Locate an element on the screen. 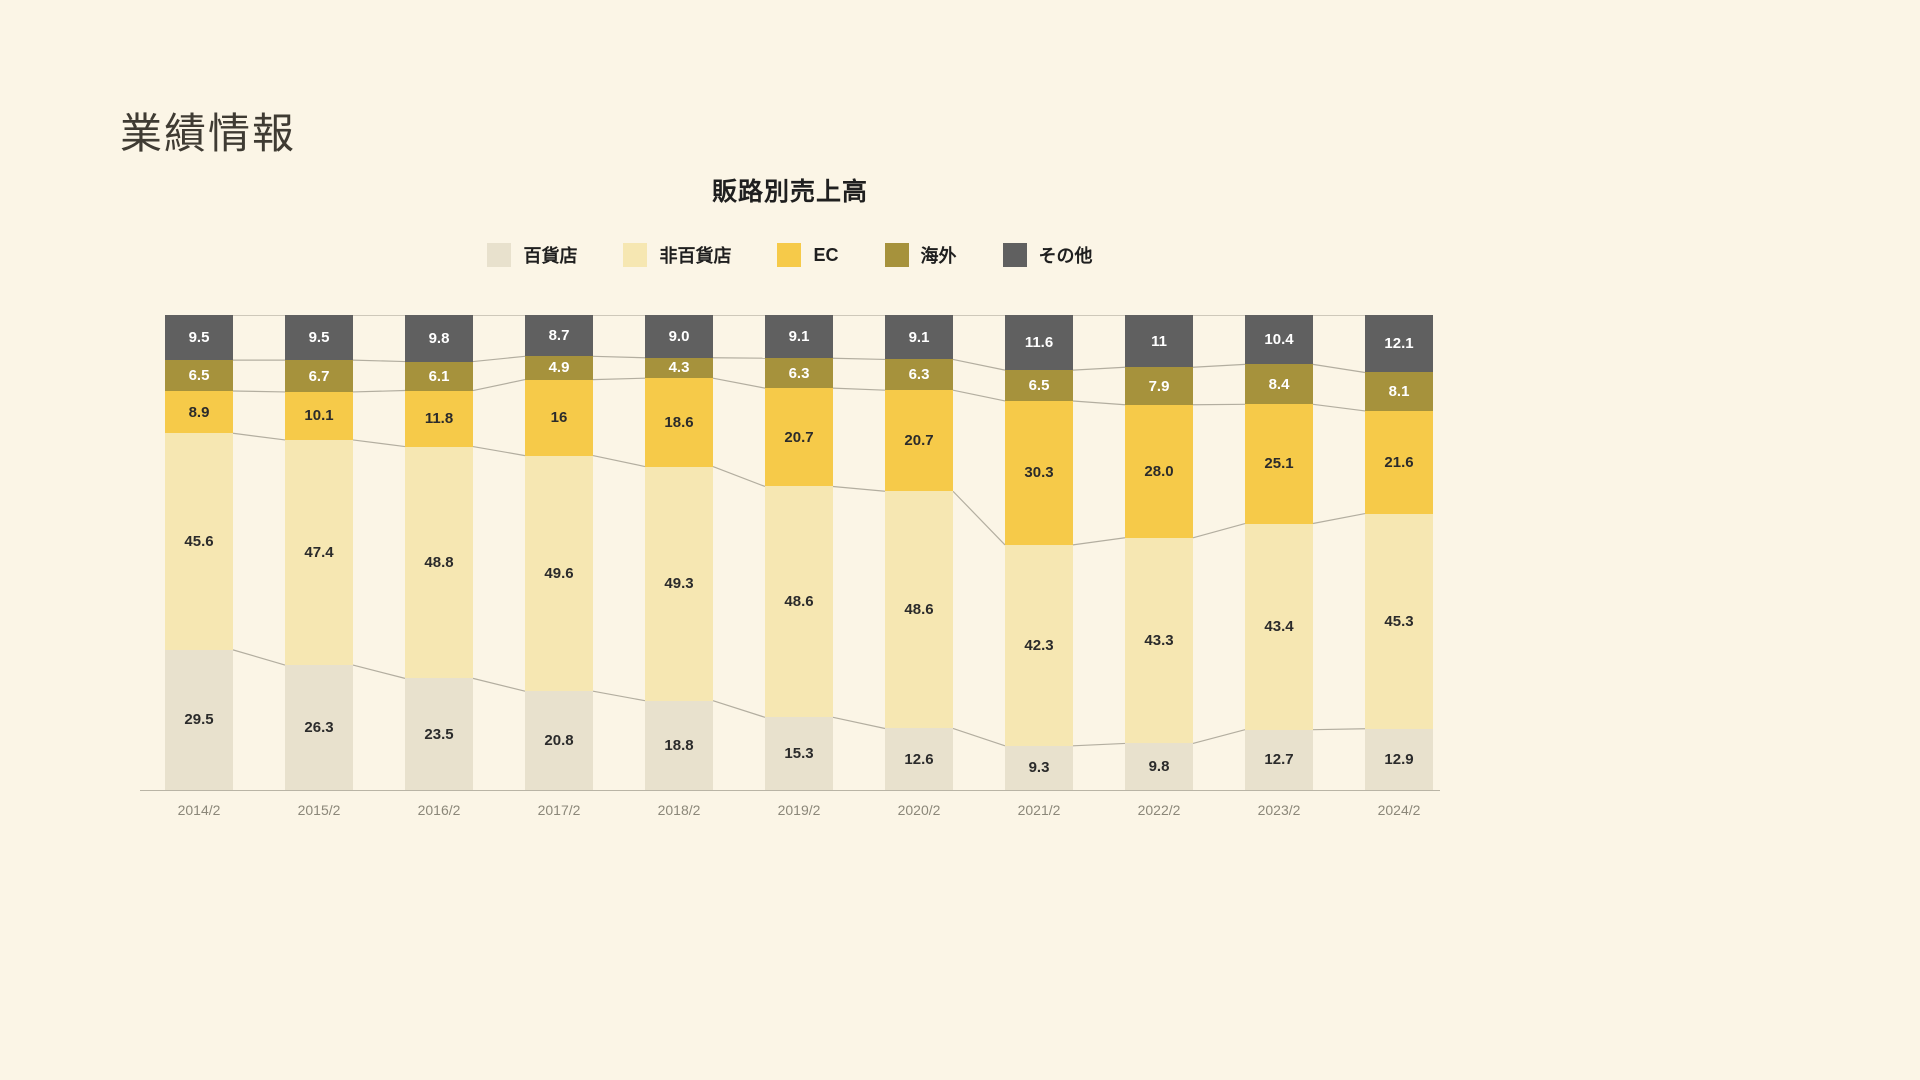  bar-segment-label: 8.1 is located at coordinates (1399, 392).